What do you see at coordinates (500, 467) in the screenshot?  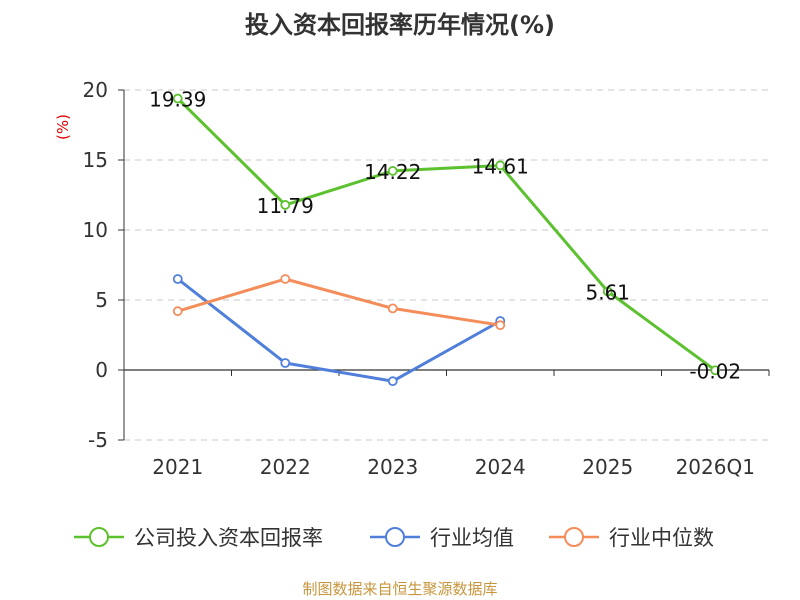 I see `x-tick-label: 2024` at bounding box center [500, 467].